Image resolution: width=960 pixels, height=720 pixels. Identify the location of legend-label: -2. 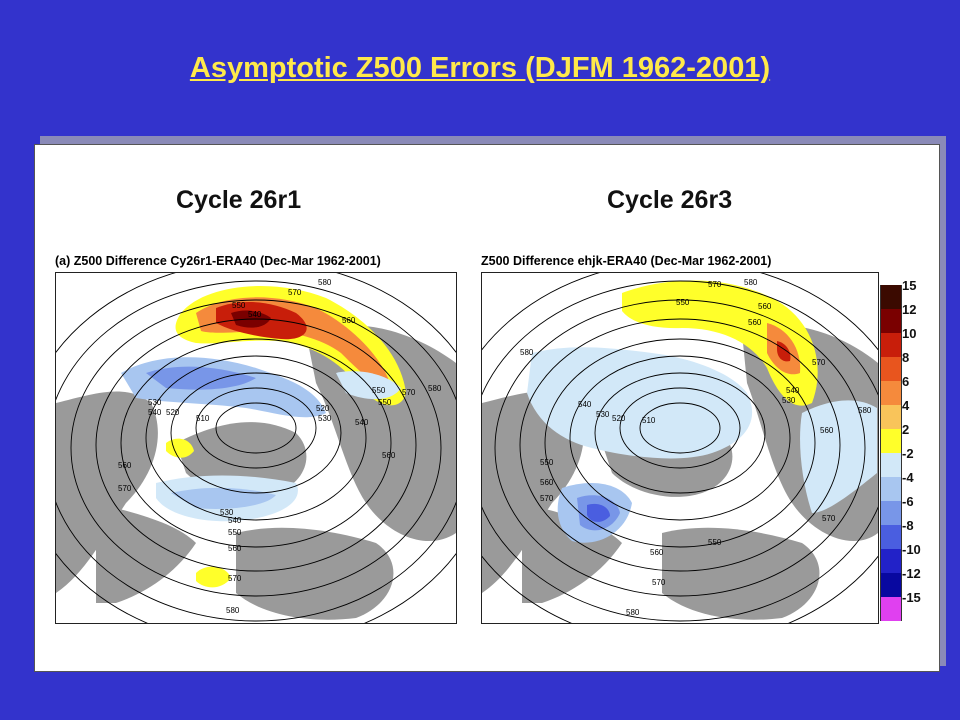
(908, 453).